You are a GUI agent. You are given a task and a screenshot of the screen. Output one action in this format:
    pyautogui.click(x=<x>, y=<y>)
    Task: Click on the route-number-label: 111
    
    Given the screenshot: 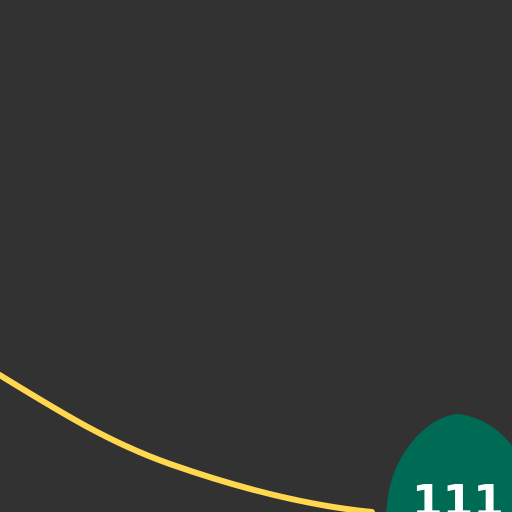 What is the action you would take?
    pyautogui.click(x=458, y=494)
    